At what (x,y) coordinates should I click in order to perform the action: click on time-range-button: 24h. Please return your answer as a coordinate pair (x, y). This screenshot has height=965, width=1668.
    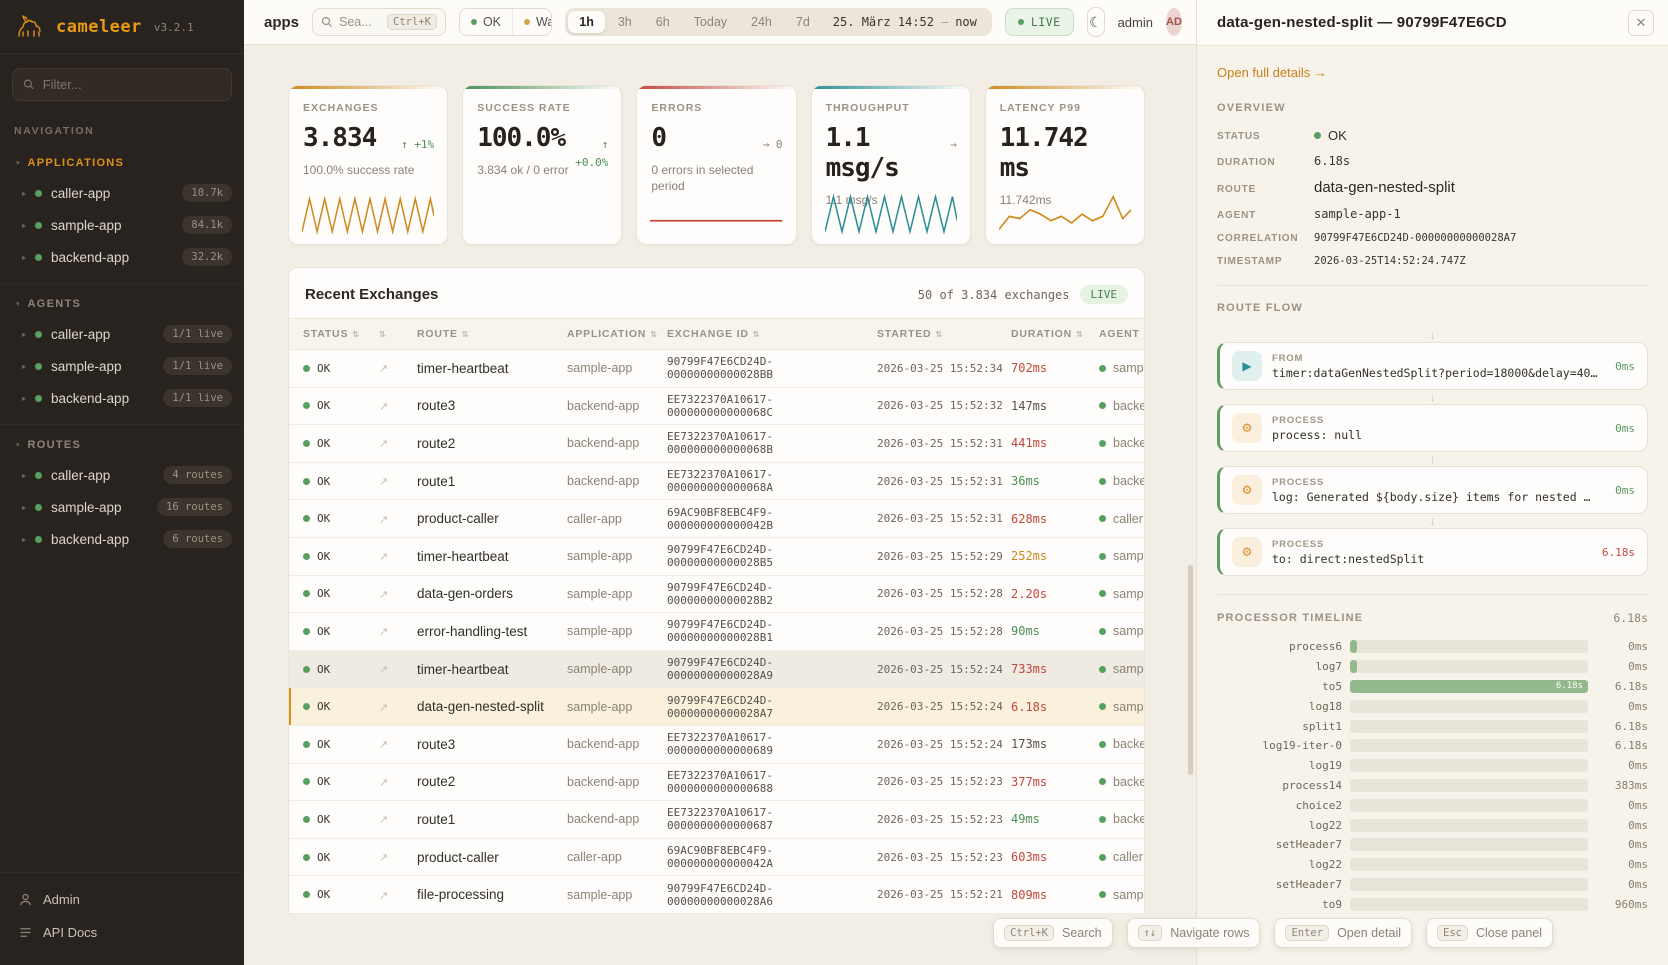
    Looking at the image, I should click on (761, 22).